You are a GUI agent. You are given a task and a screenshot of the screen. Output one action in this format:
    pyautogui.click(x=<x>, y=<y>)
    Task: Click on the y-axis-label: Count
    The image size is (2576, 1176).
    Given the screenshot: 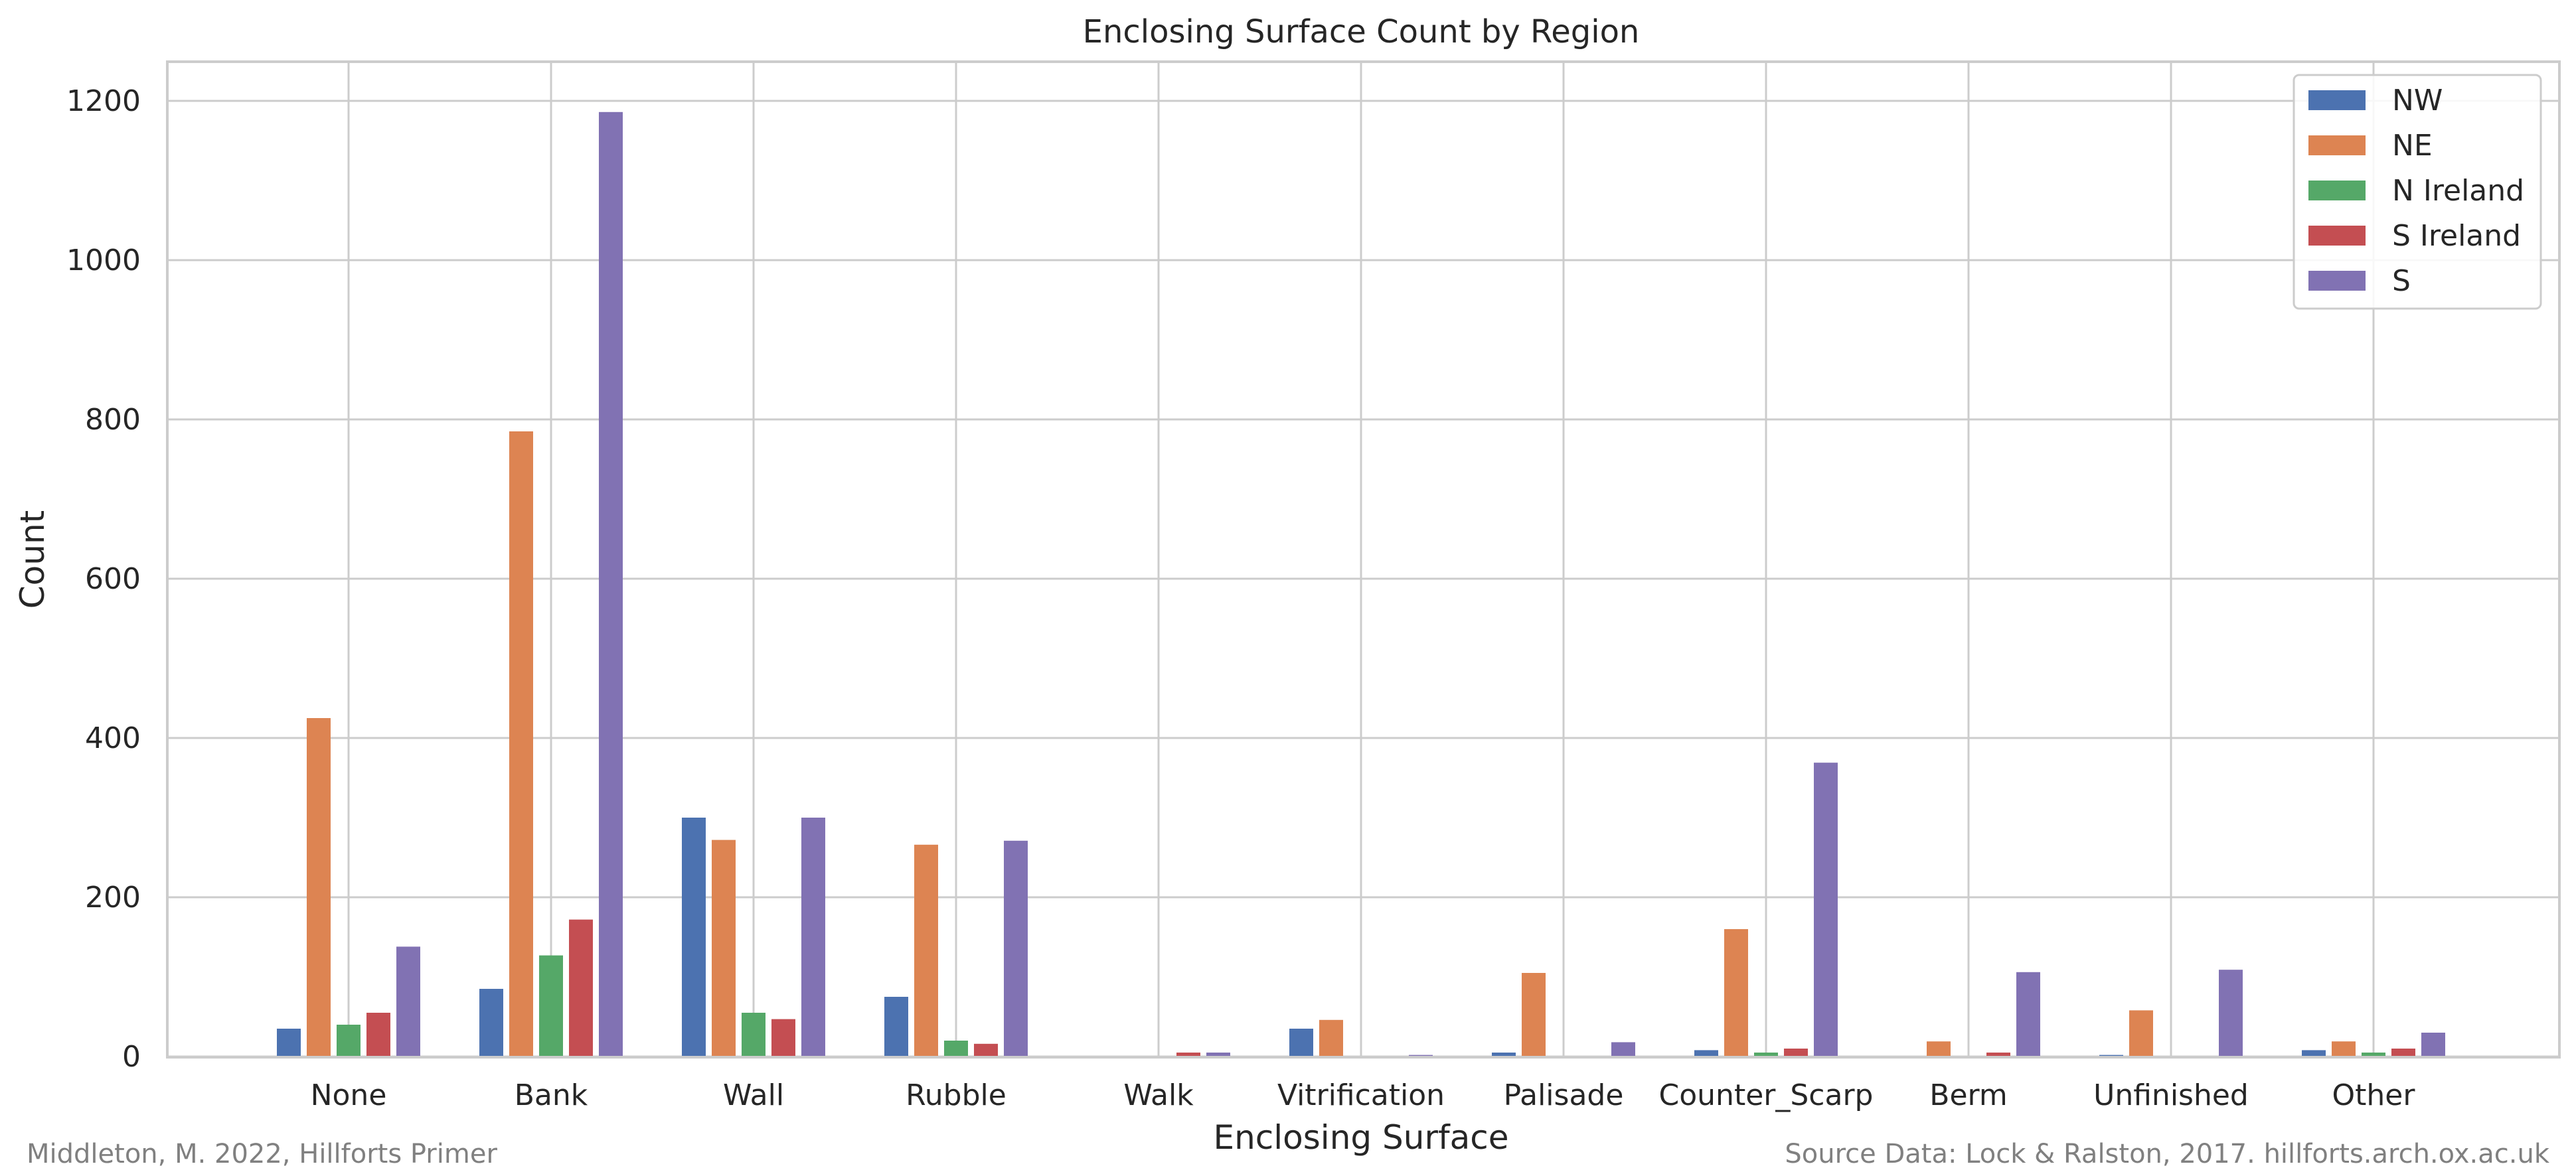 What is the action you would take?
    pyautogui.click(x=32, y=559)
    